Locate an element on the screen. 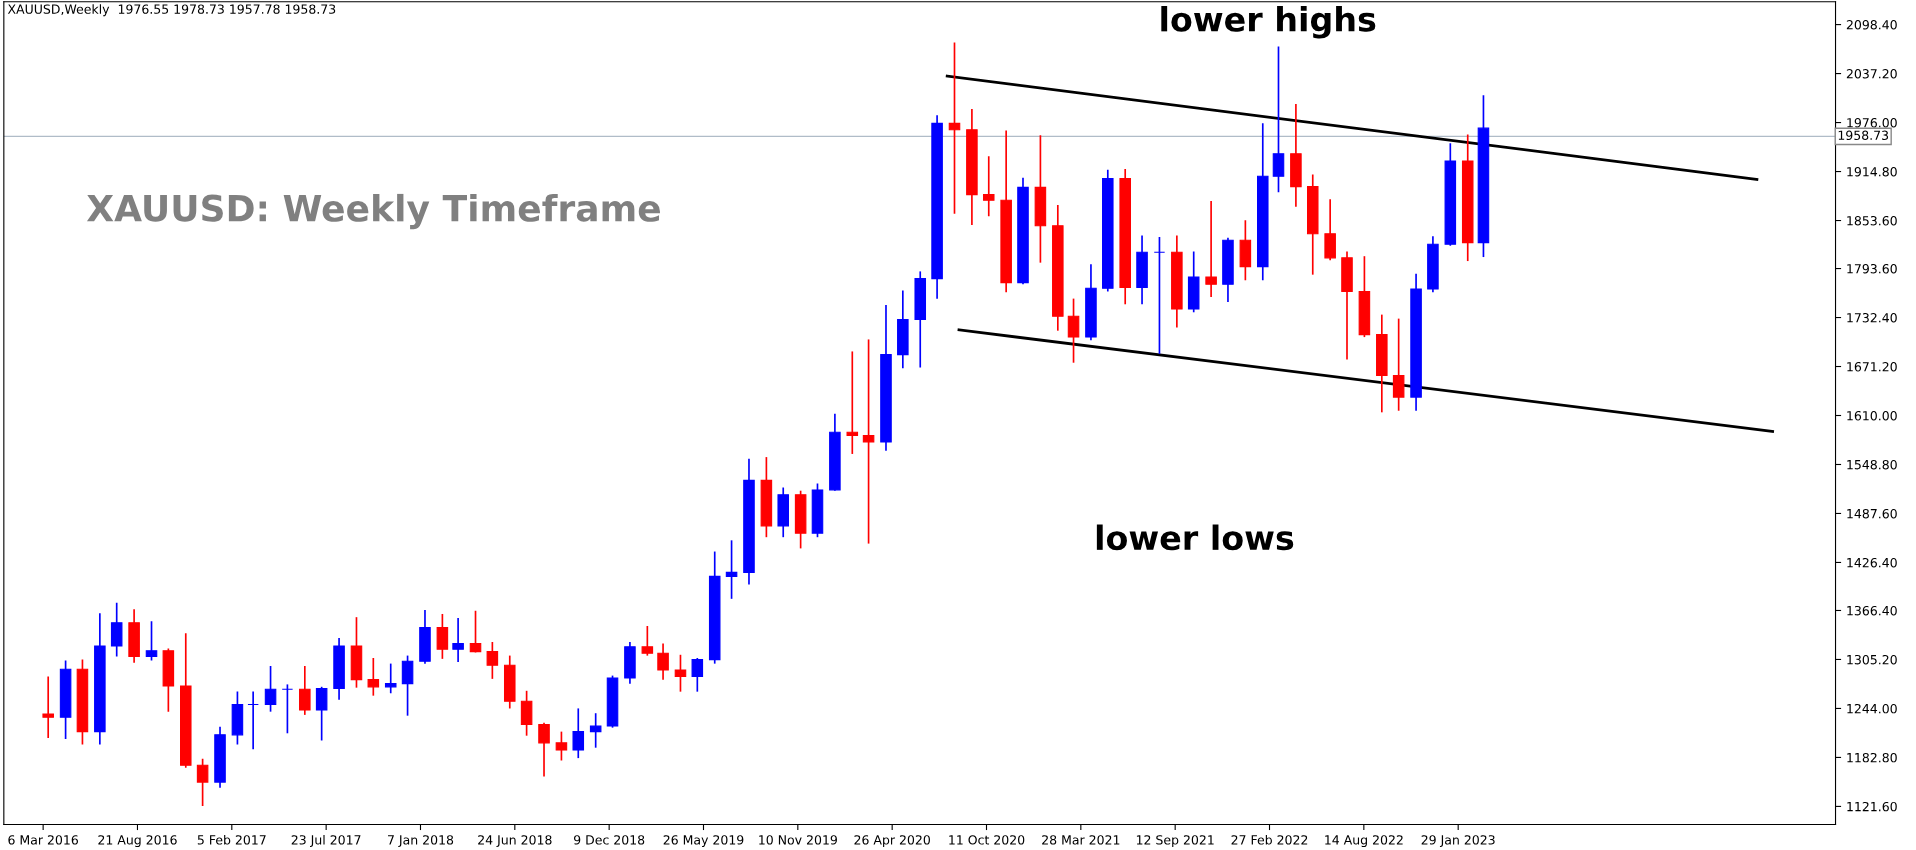  y-tick-label: 1793.60 is located at coordinates (1872, 269).